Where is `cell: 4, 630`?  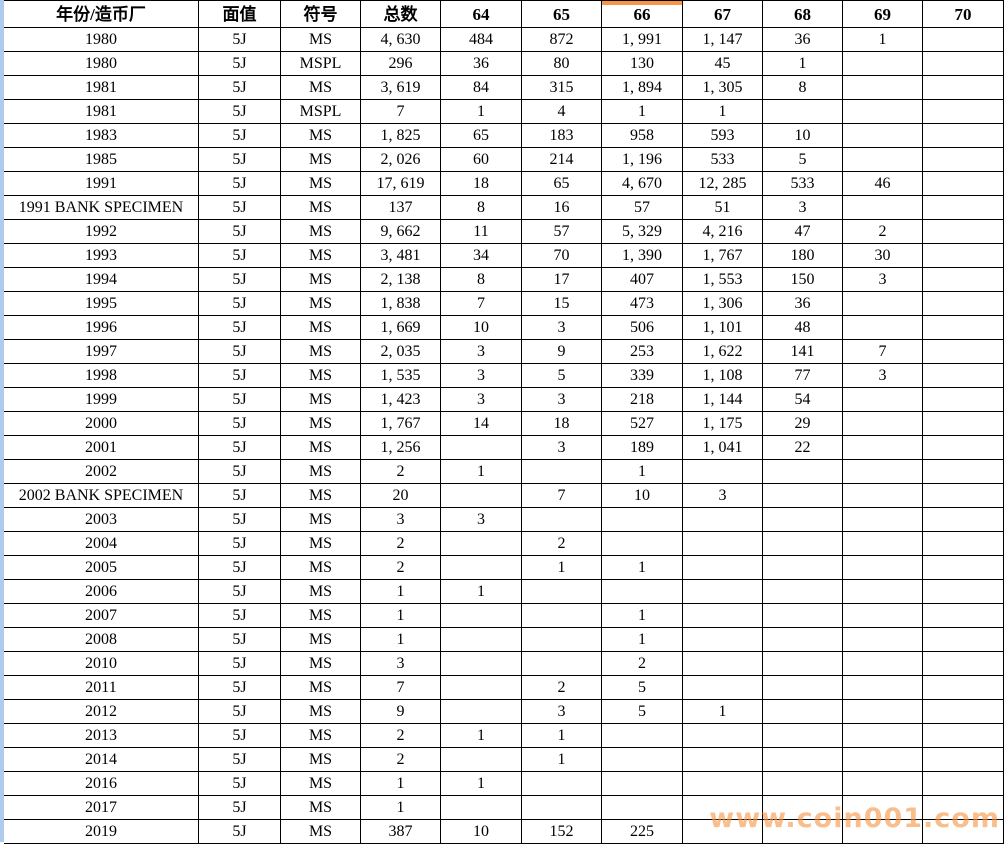
cell: 4, 630 is located at coordinates (401, 39).